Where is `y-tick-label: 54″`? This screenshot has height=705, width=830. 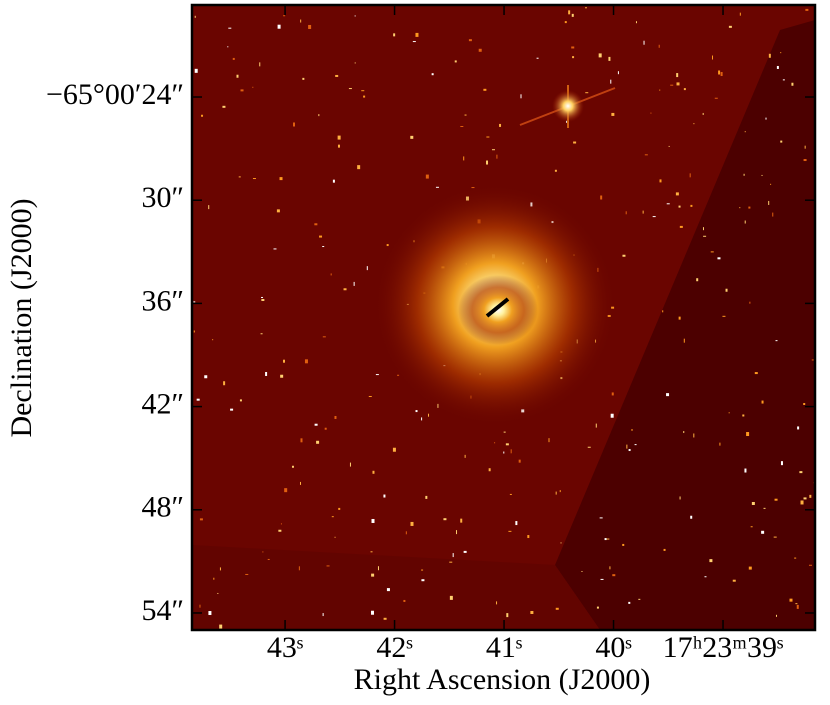
y-tick-label: 54″ is located at coordinates (163, 610).